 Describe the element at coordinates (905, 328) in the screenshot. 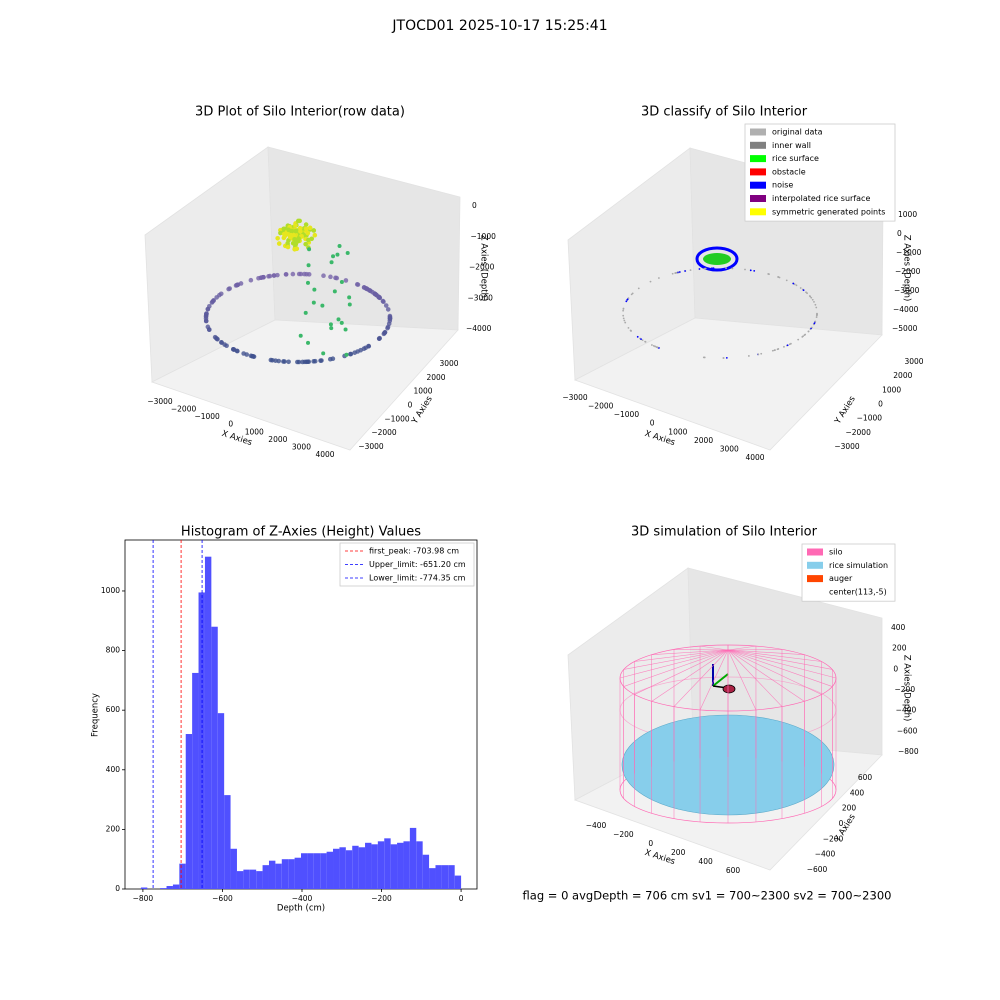

I see `z-tick-label: −5000` at that location.